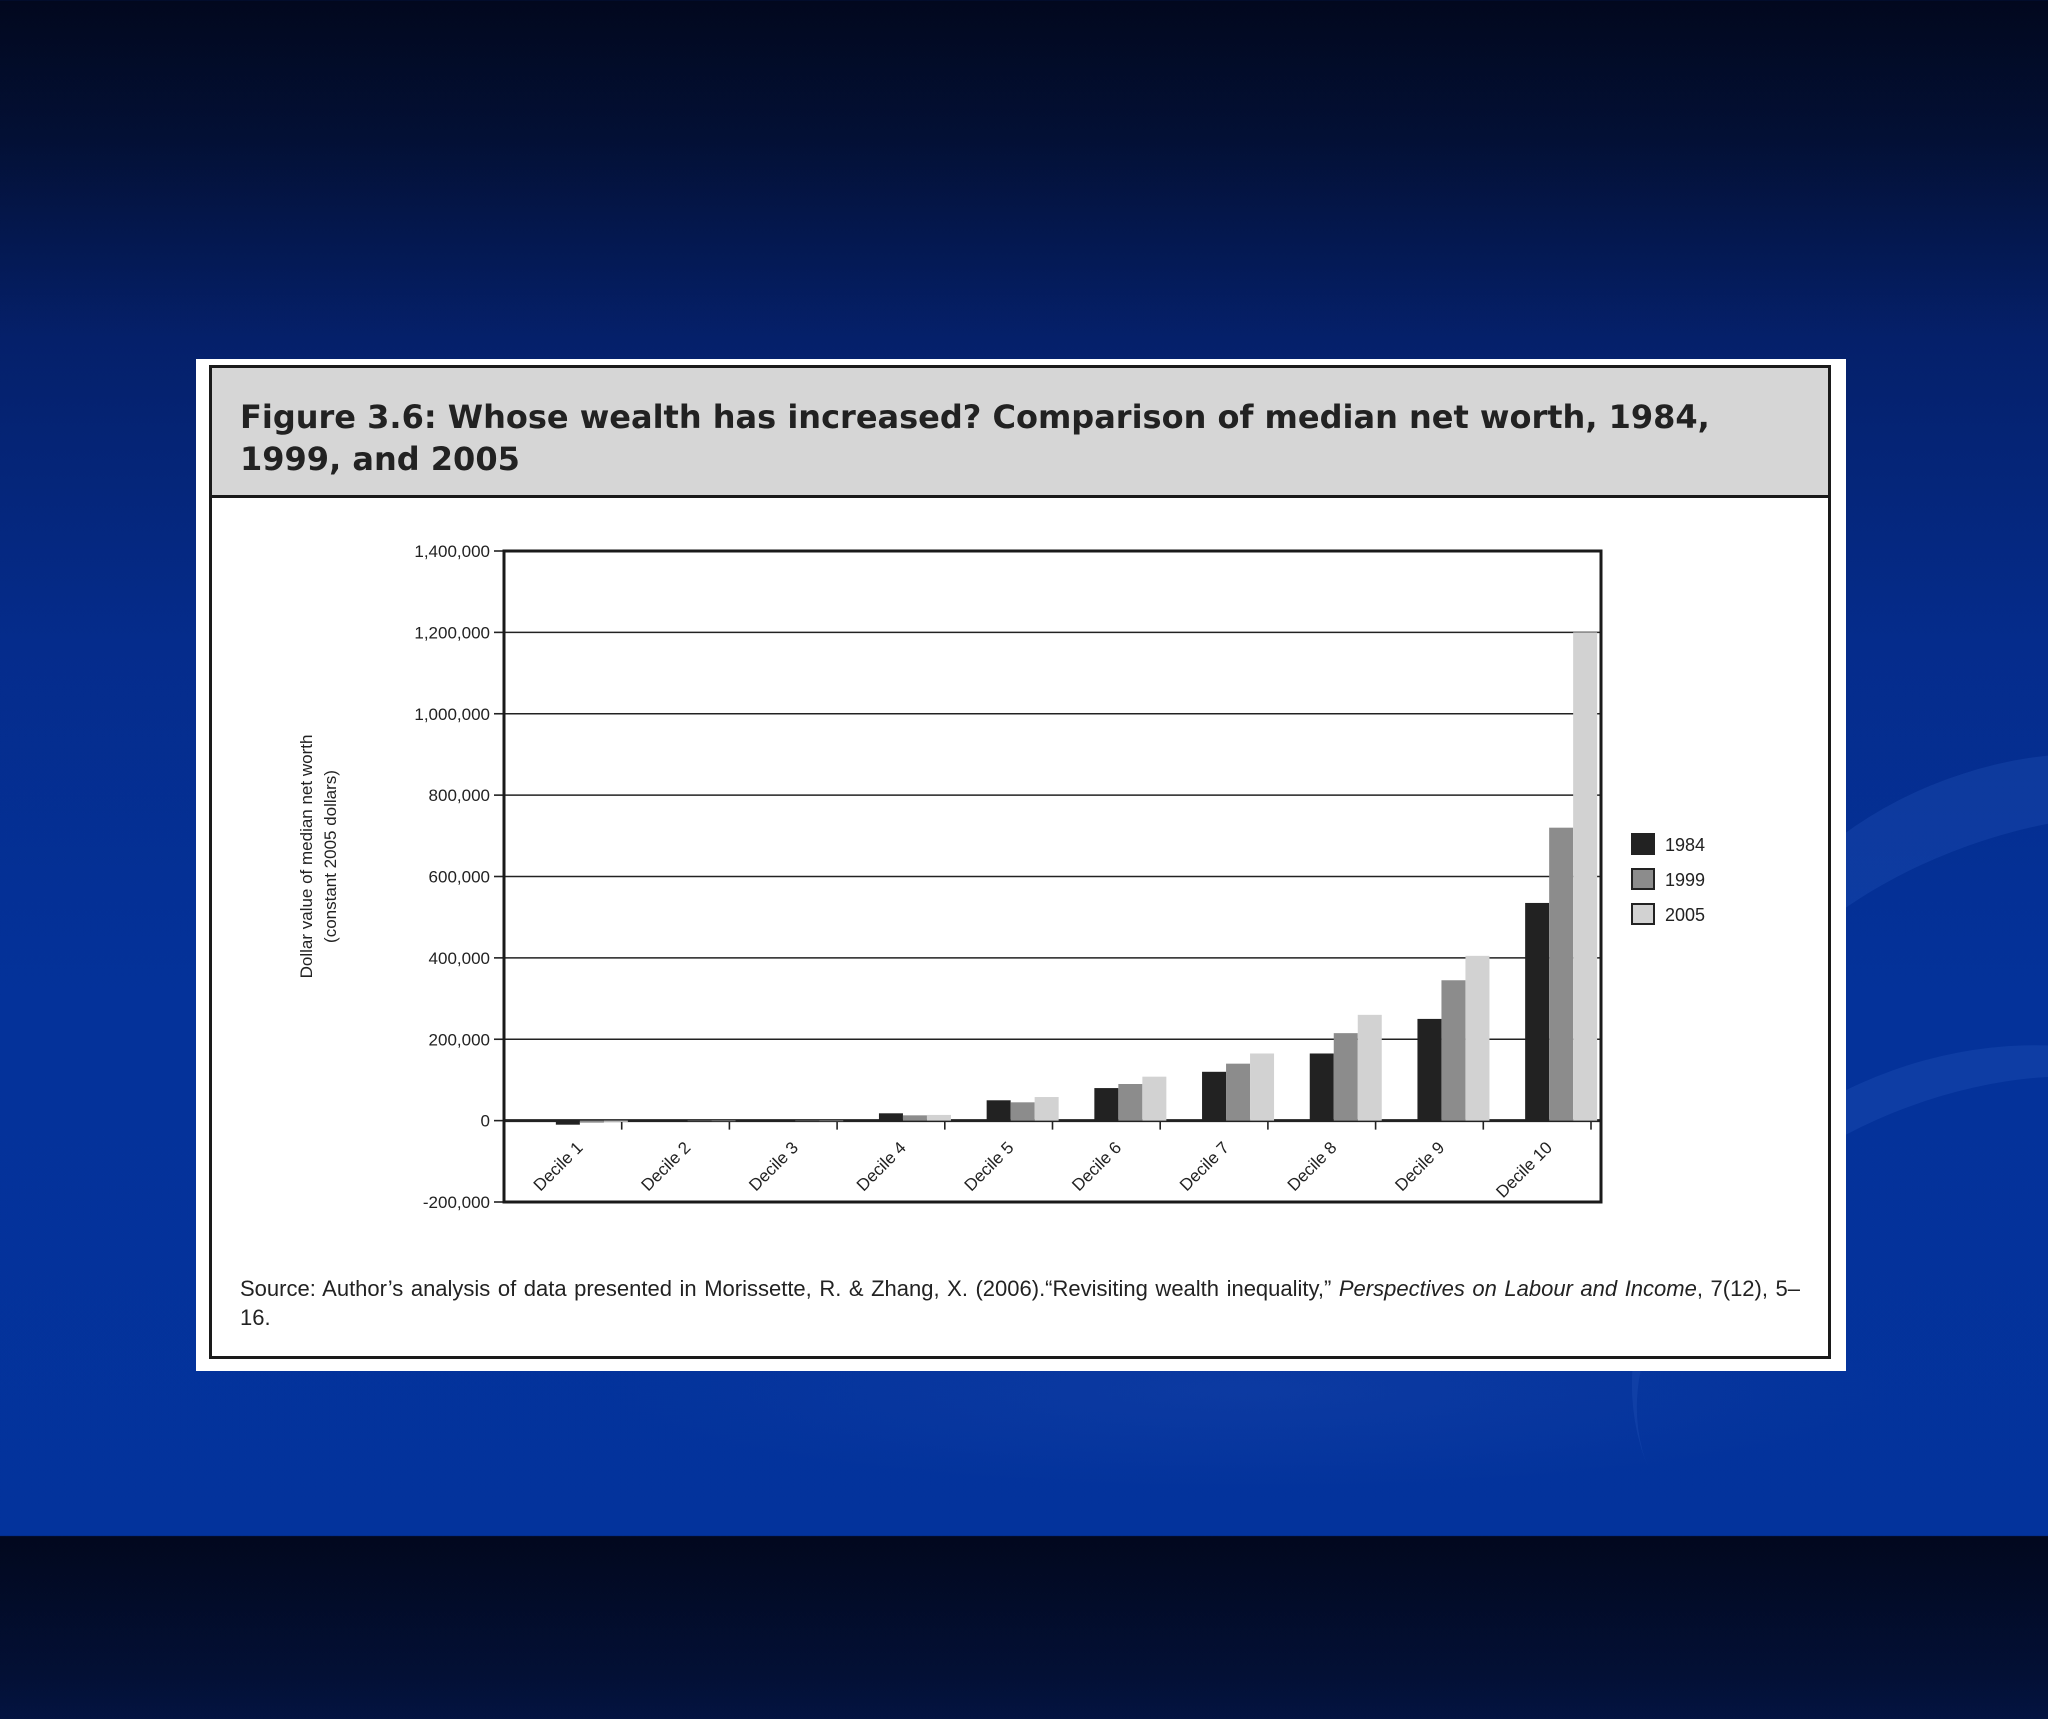 The width and height of the screenshot is (2048, 1719). What do you see at coordinates (459, 1039) in the screenshot?
I see `y-tick-label: 200,000` at bounding box center [459, 1039].